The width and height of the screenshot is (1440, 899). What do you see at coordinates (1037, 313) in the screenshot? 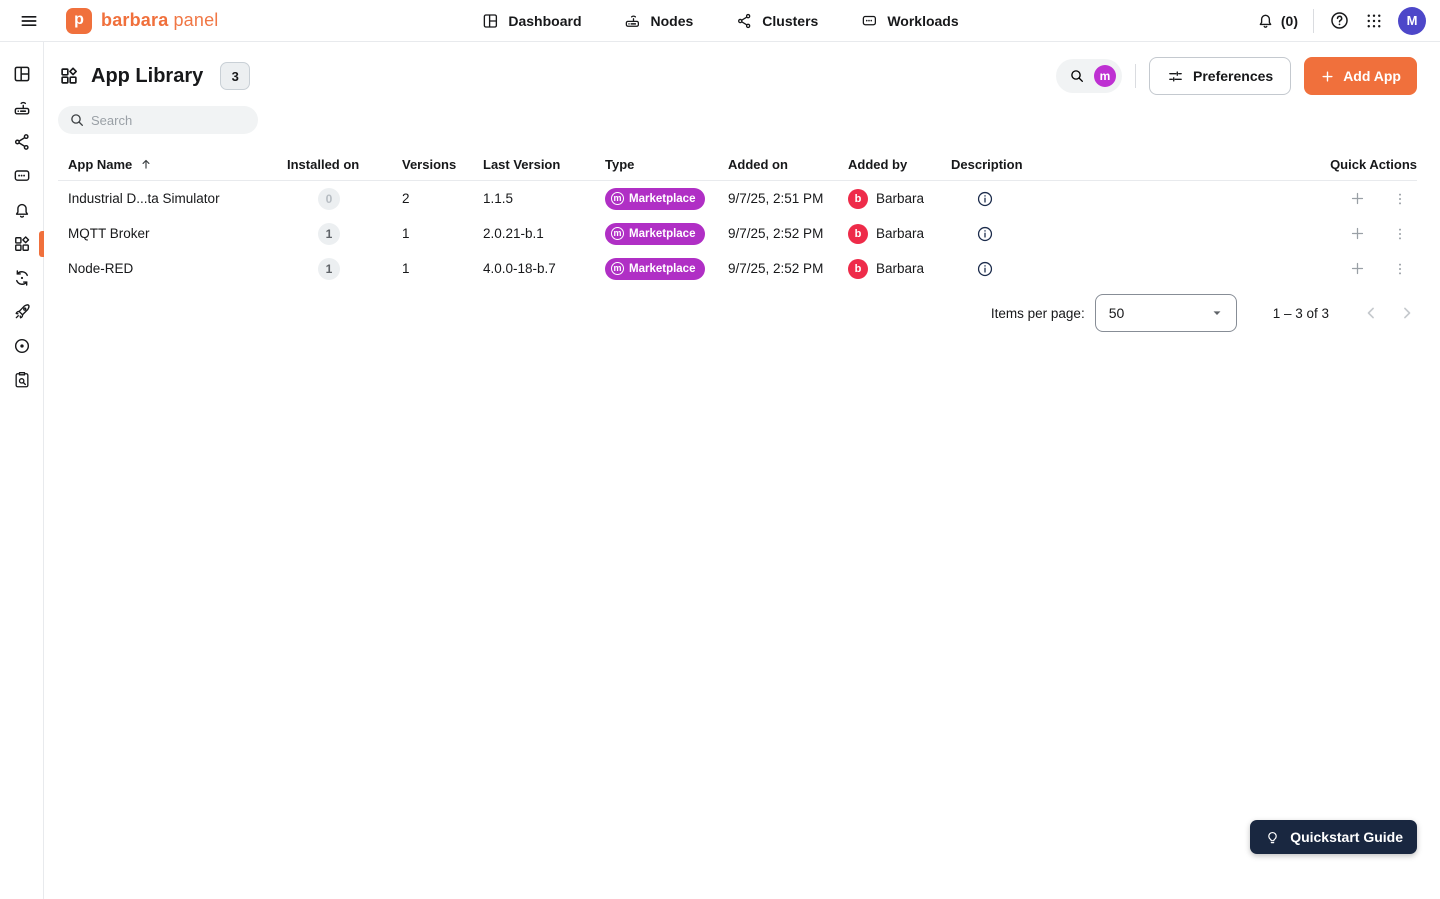
I see `items-per-page-label: Items per page:` at bounding box center [1037, 313].